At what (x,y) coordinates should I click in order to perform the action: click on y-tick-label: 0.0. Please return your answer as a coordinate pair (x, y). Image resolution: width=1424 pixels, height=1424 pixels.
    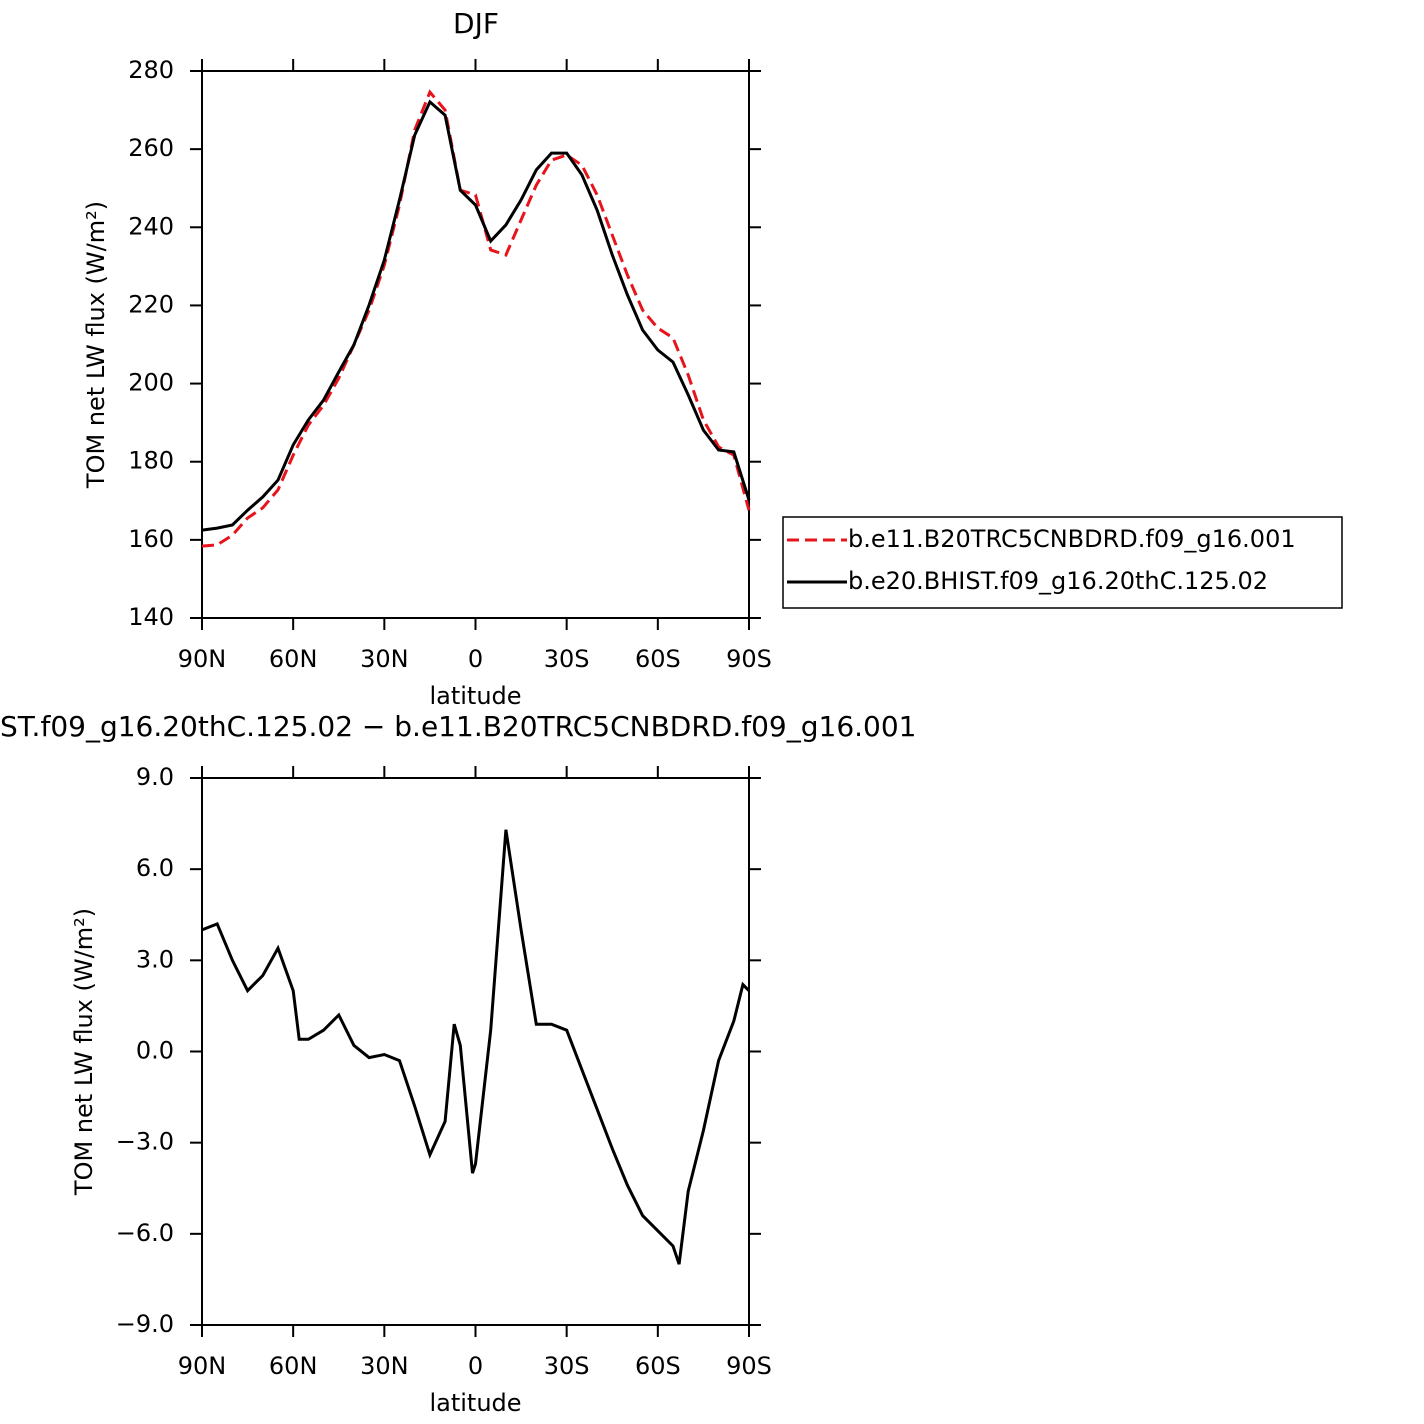
    Looking at the image, I should click on (155, 1051).